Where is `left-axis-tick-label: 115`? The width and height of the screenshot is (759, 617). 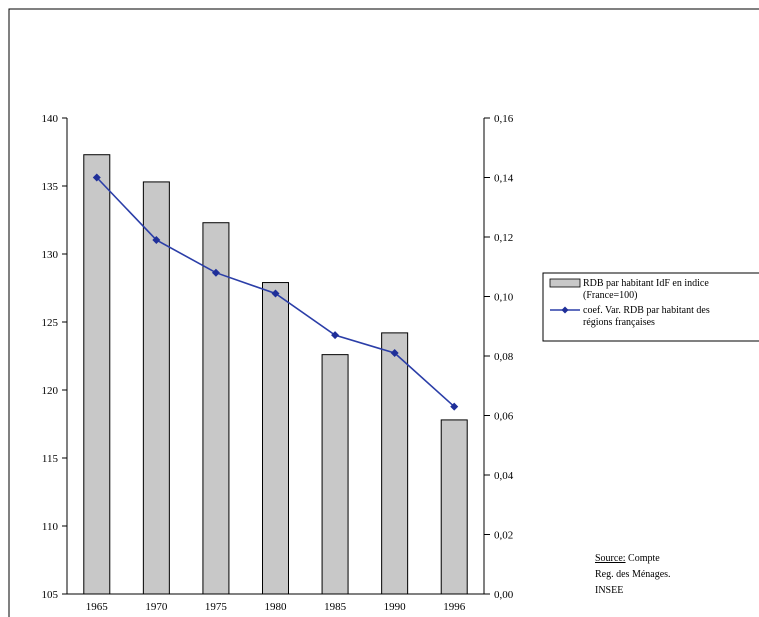
left-axis-tick-label: 115 is located at coordinates (50, 459).